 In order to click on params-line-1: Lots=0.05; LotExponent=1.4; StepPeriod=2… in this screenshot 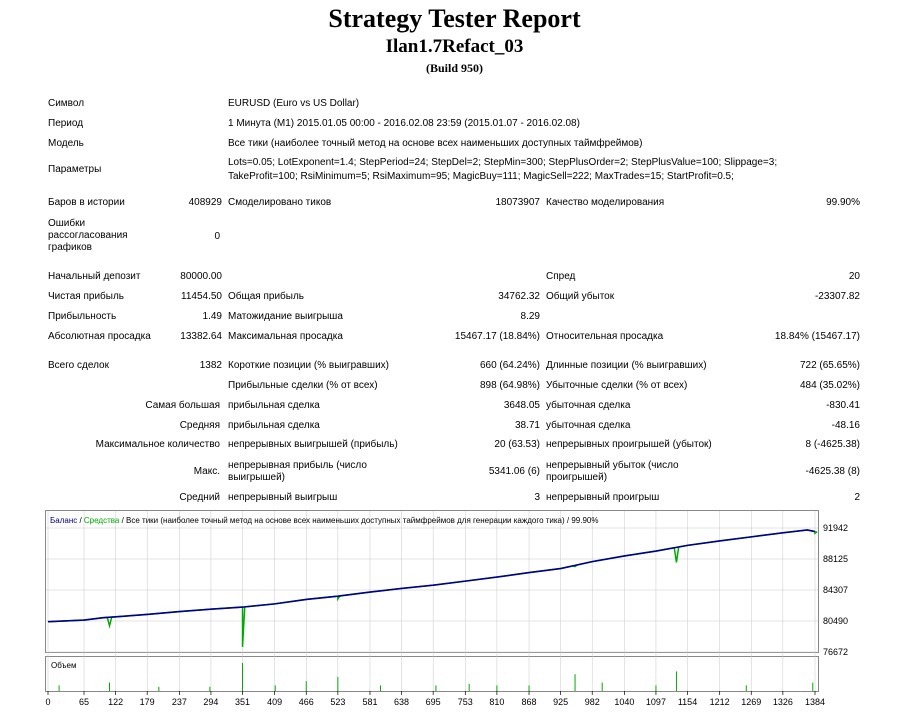, I will do `click(503, 162)`.